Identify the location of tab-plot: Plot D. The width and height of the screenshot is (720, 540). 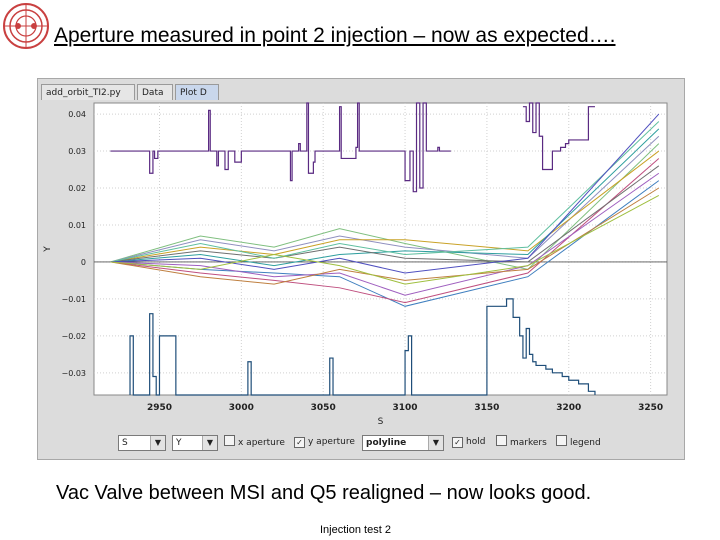
(197, 92).